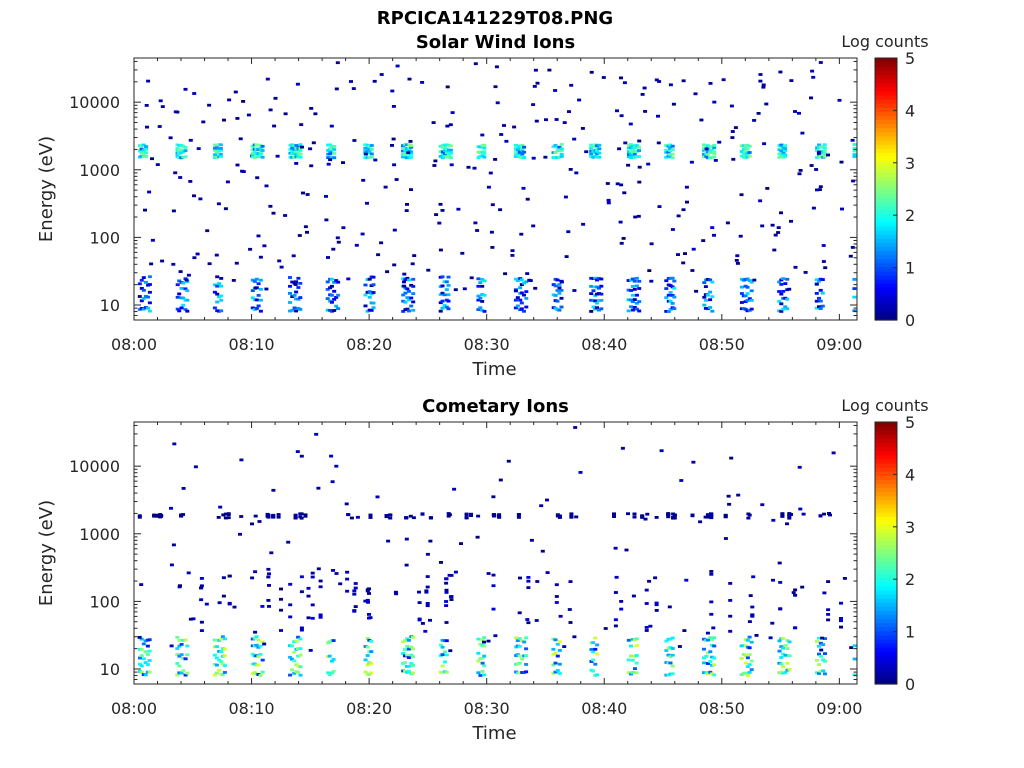 Image resolution: width=1024 pixels, height=768 pixels. Describe the element at coordinates (99, 534) in the screenshot. I see `y-tick-label: 1000` at that location.